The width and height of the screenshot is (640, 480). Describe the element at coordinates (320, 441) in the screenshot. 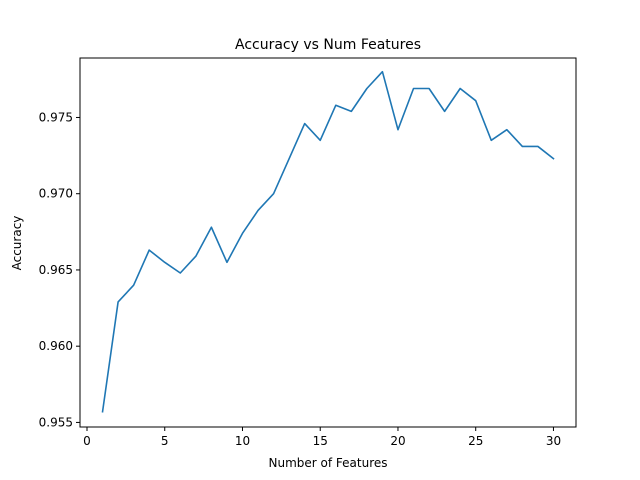

I see `x-tick-label: 15` at that location.